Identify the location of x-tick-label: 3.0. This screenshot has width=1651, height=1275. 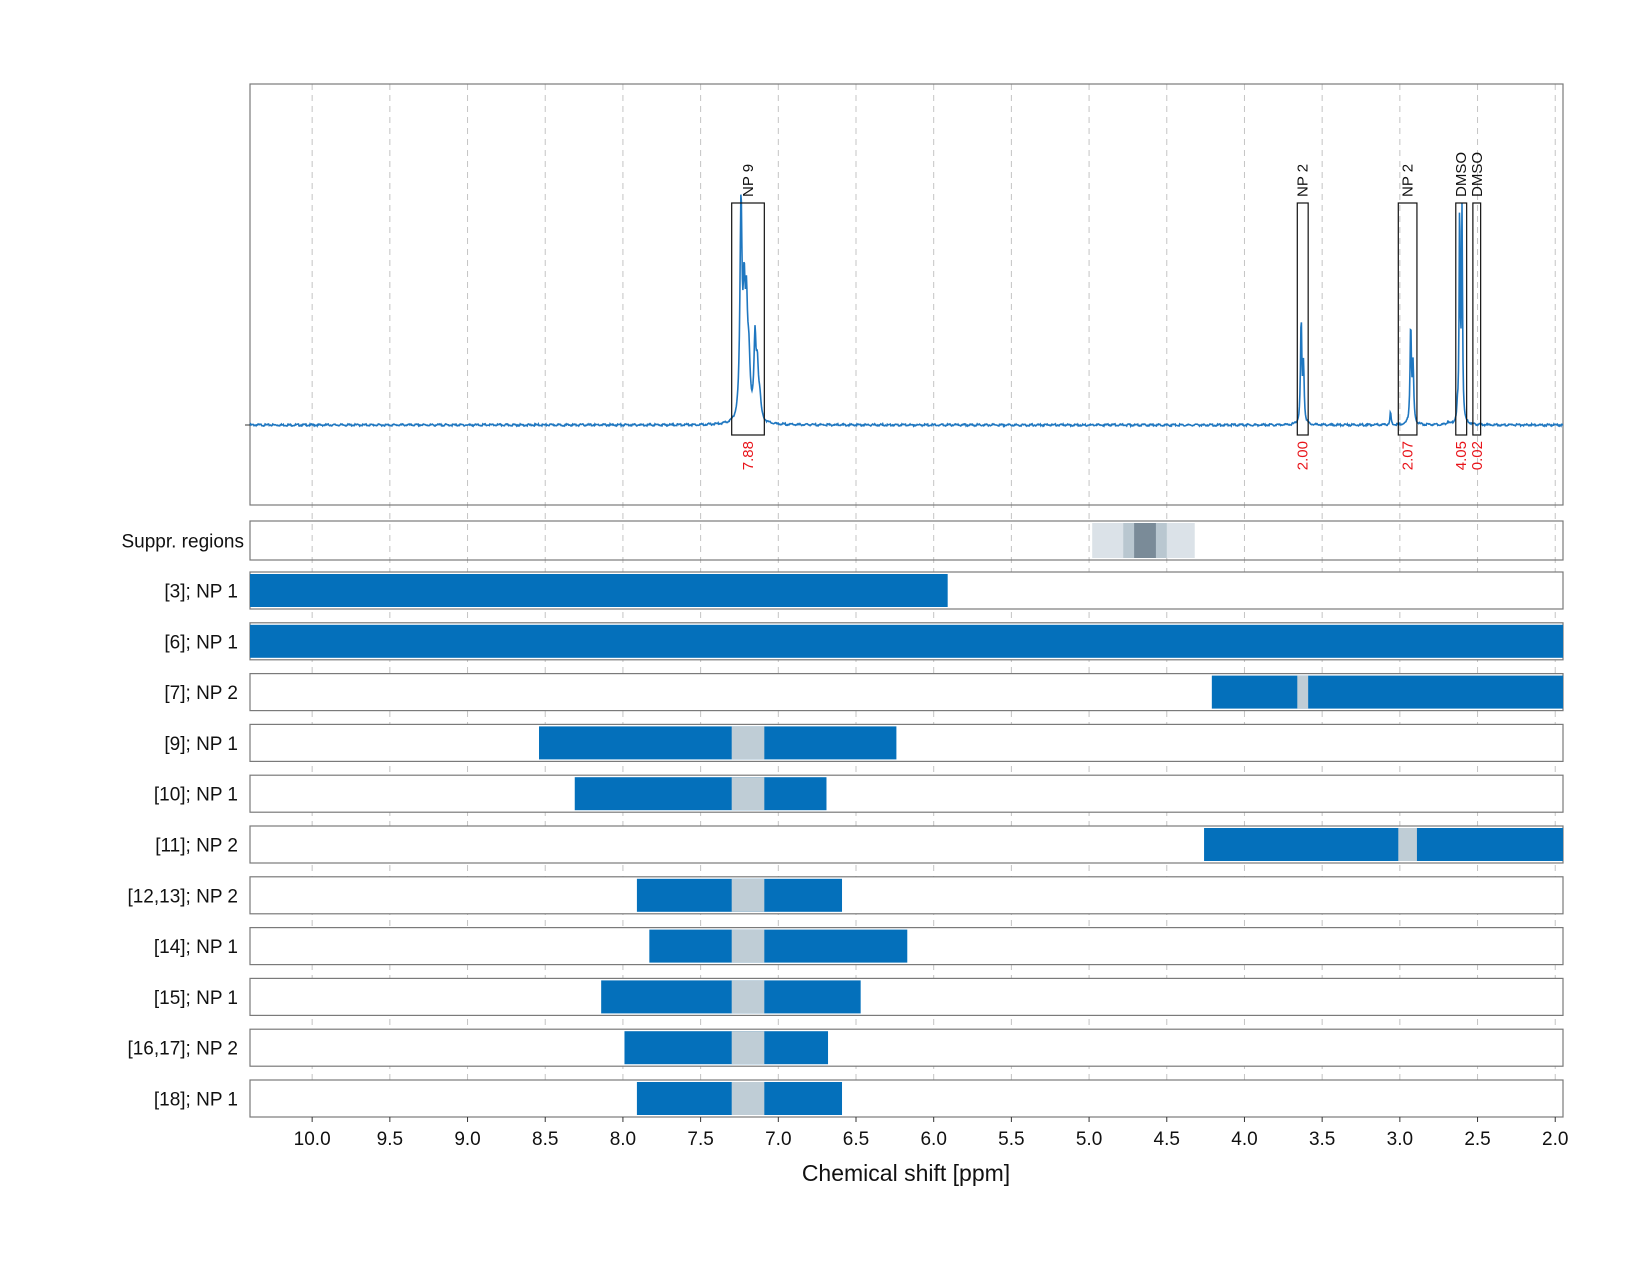
(1400, 1139).